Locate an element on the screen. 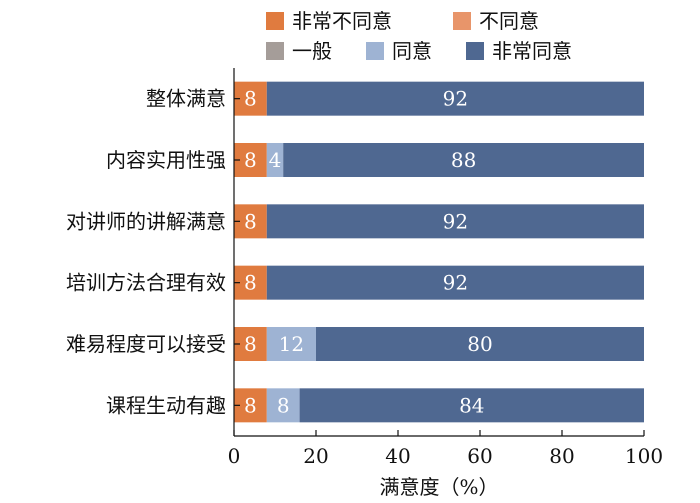 The width and height of the screenshot is (700, 503). x-tick-label: 100 is located at coordinates (644, 456).